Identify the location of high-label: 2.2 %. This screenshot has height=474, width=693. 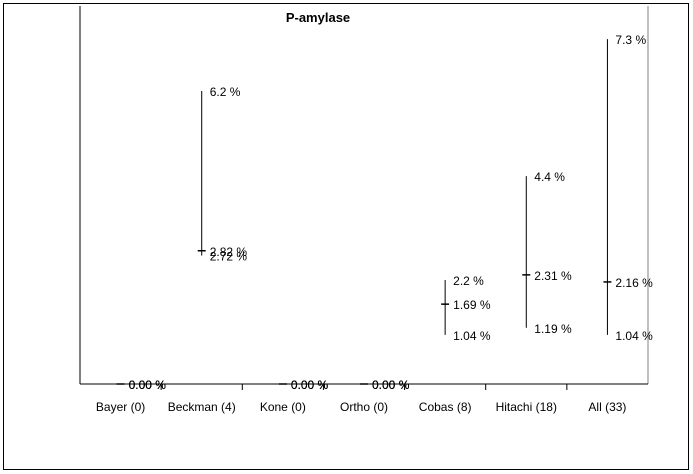
(468, 281).